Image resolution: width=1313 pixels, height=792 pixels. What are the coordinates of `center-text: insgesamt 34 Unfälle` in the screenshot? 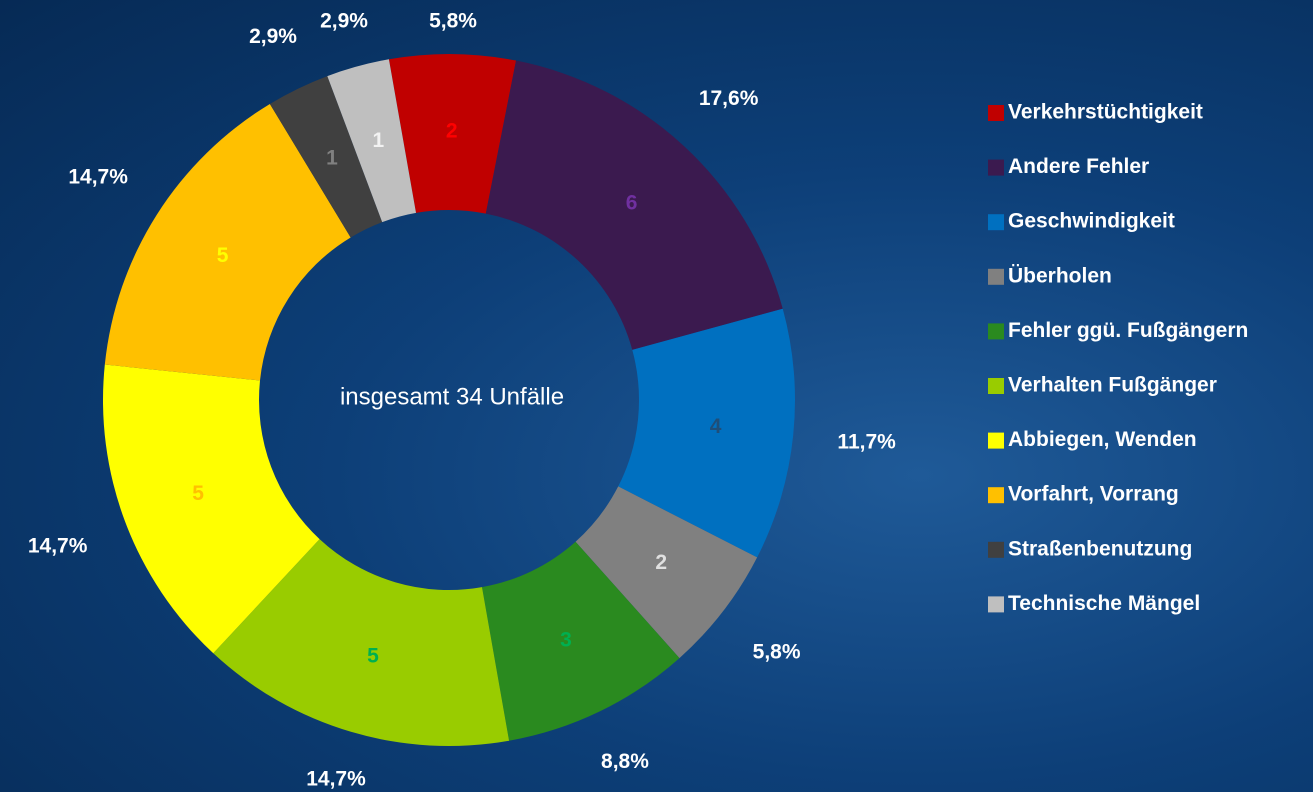 It's located at (452, 396).